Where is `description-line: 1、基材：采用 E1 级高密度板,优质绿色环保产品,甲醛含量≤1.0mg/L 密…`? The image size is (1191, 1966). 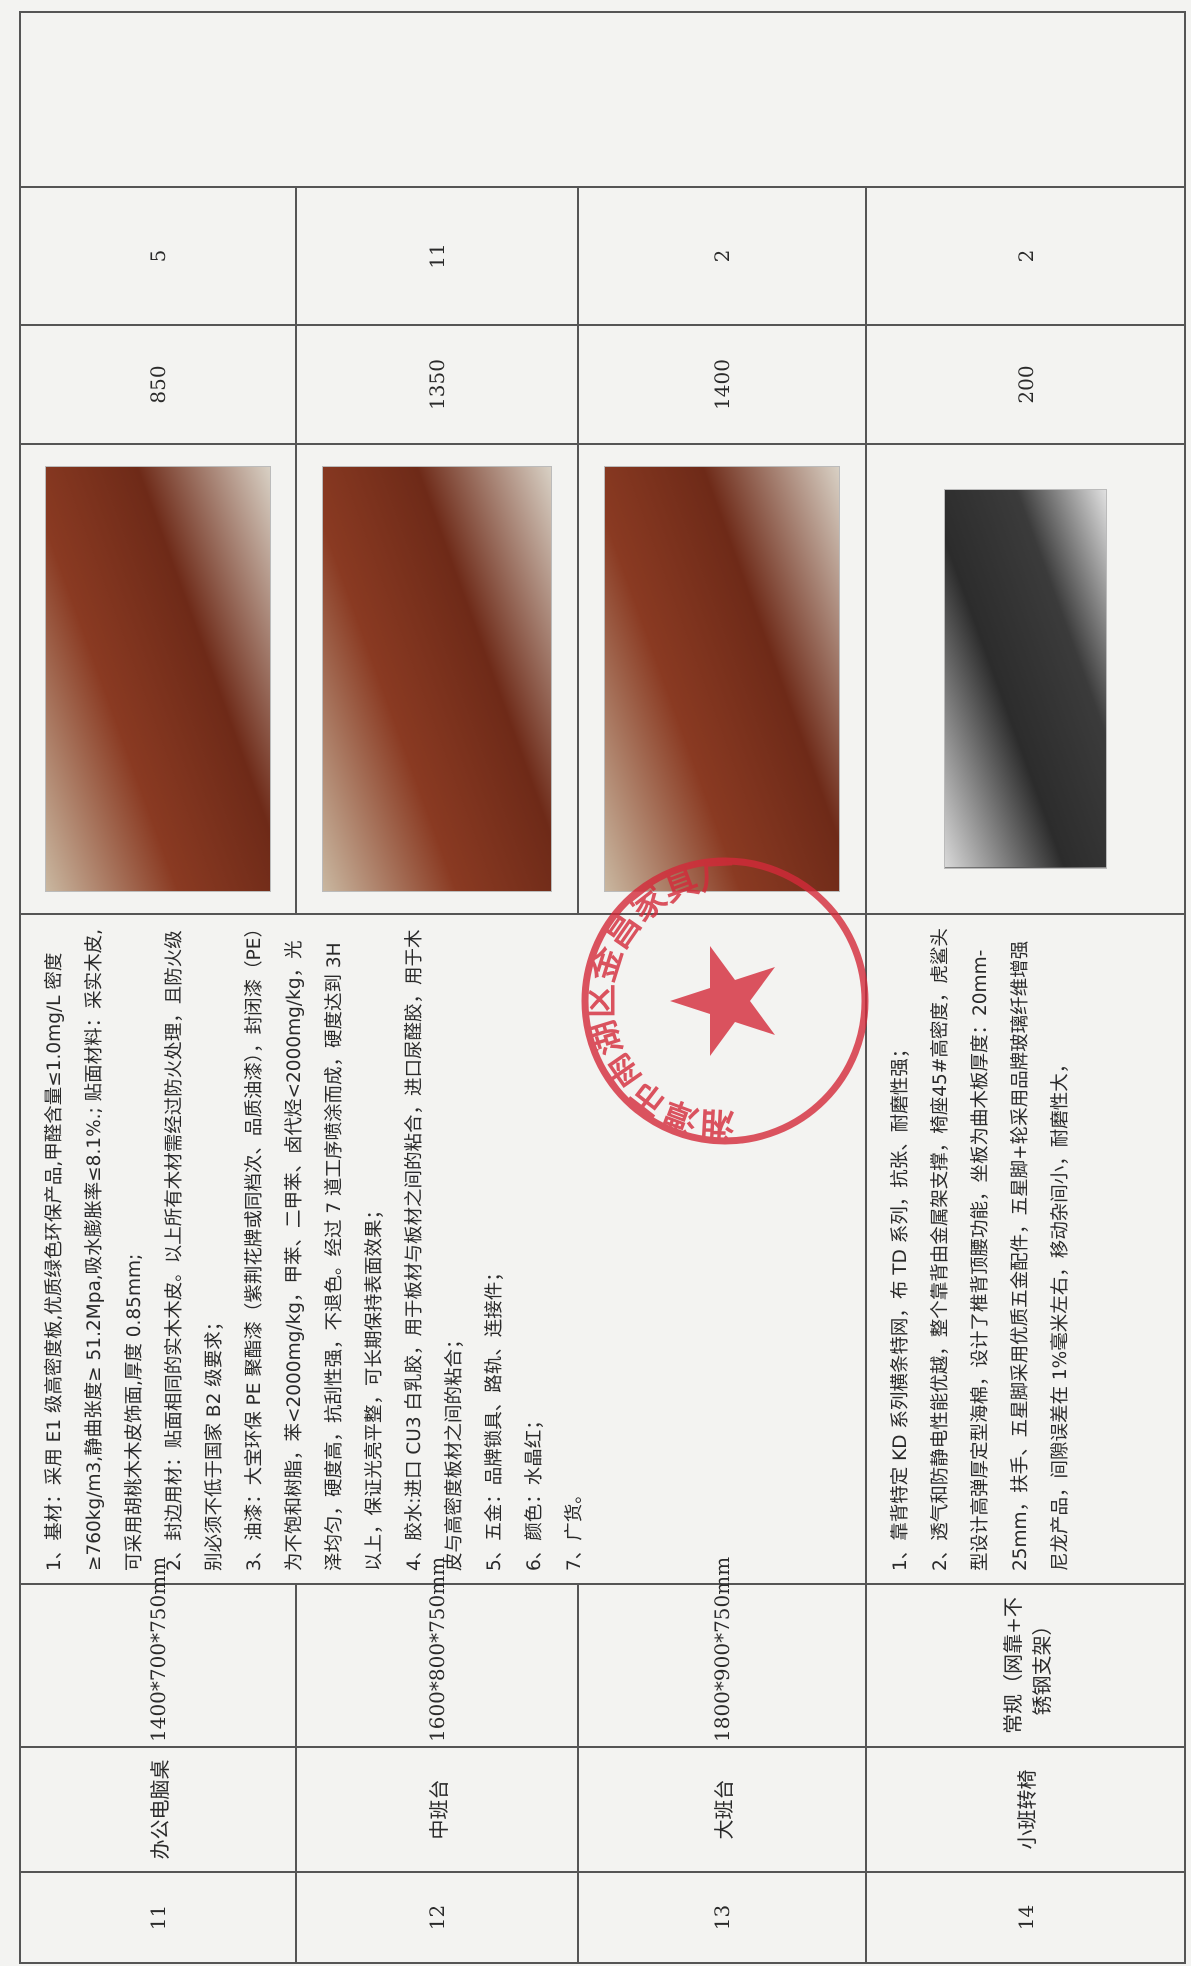 description-line: 1、基材：采用 E1 级高密度板,优质绿色环保产品,甲醛含量≤1.0mg/L 密… is located at coordinates (94, 1249).